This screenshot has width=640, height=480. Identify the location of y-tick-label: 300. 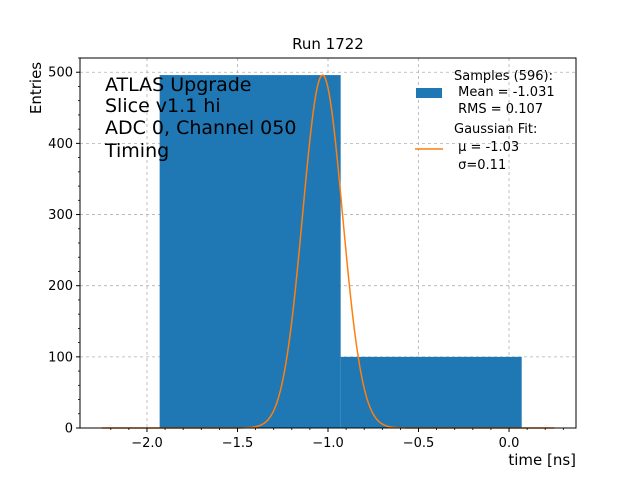
(60, 215).